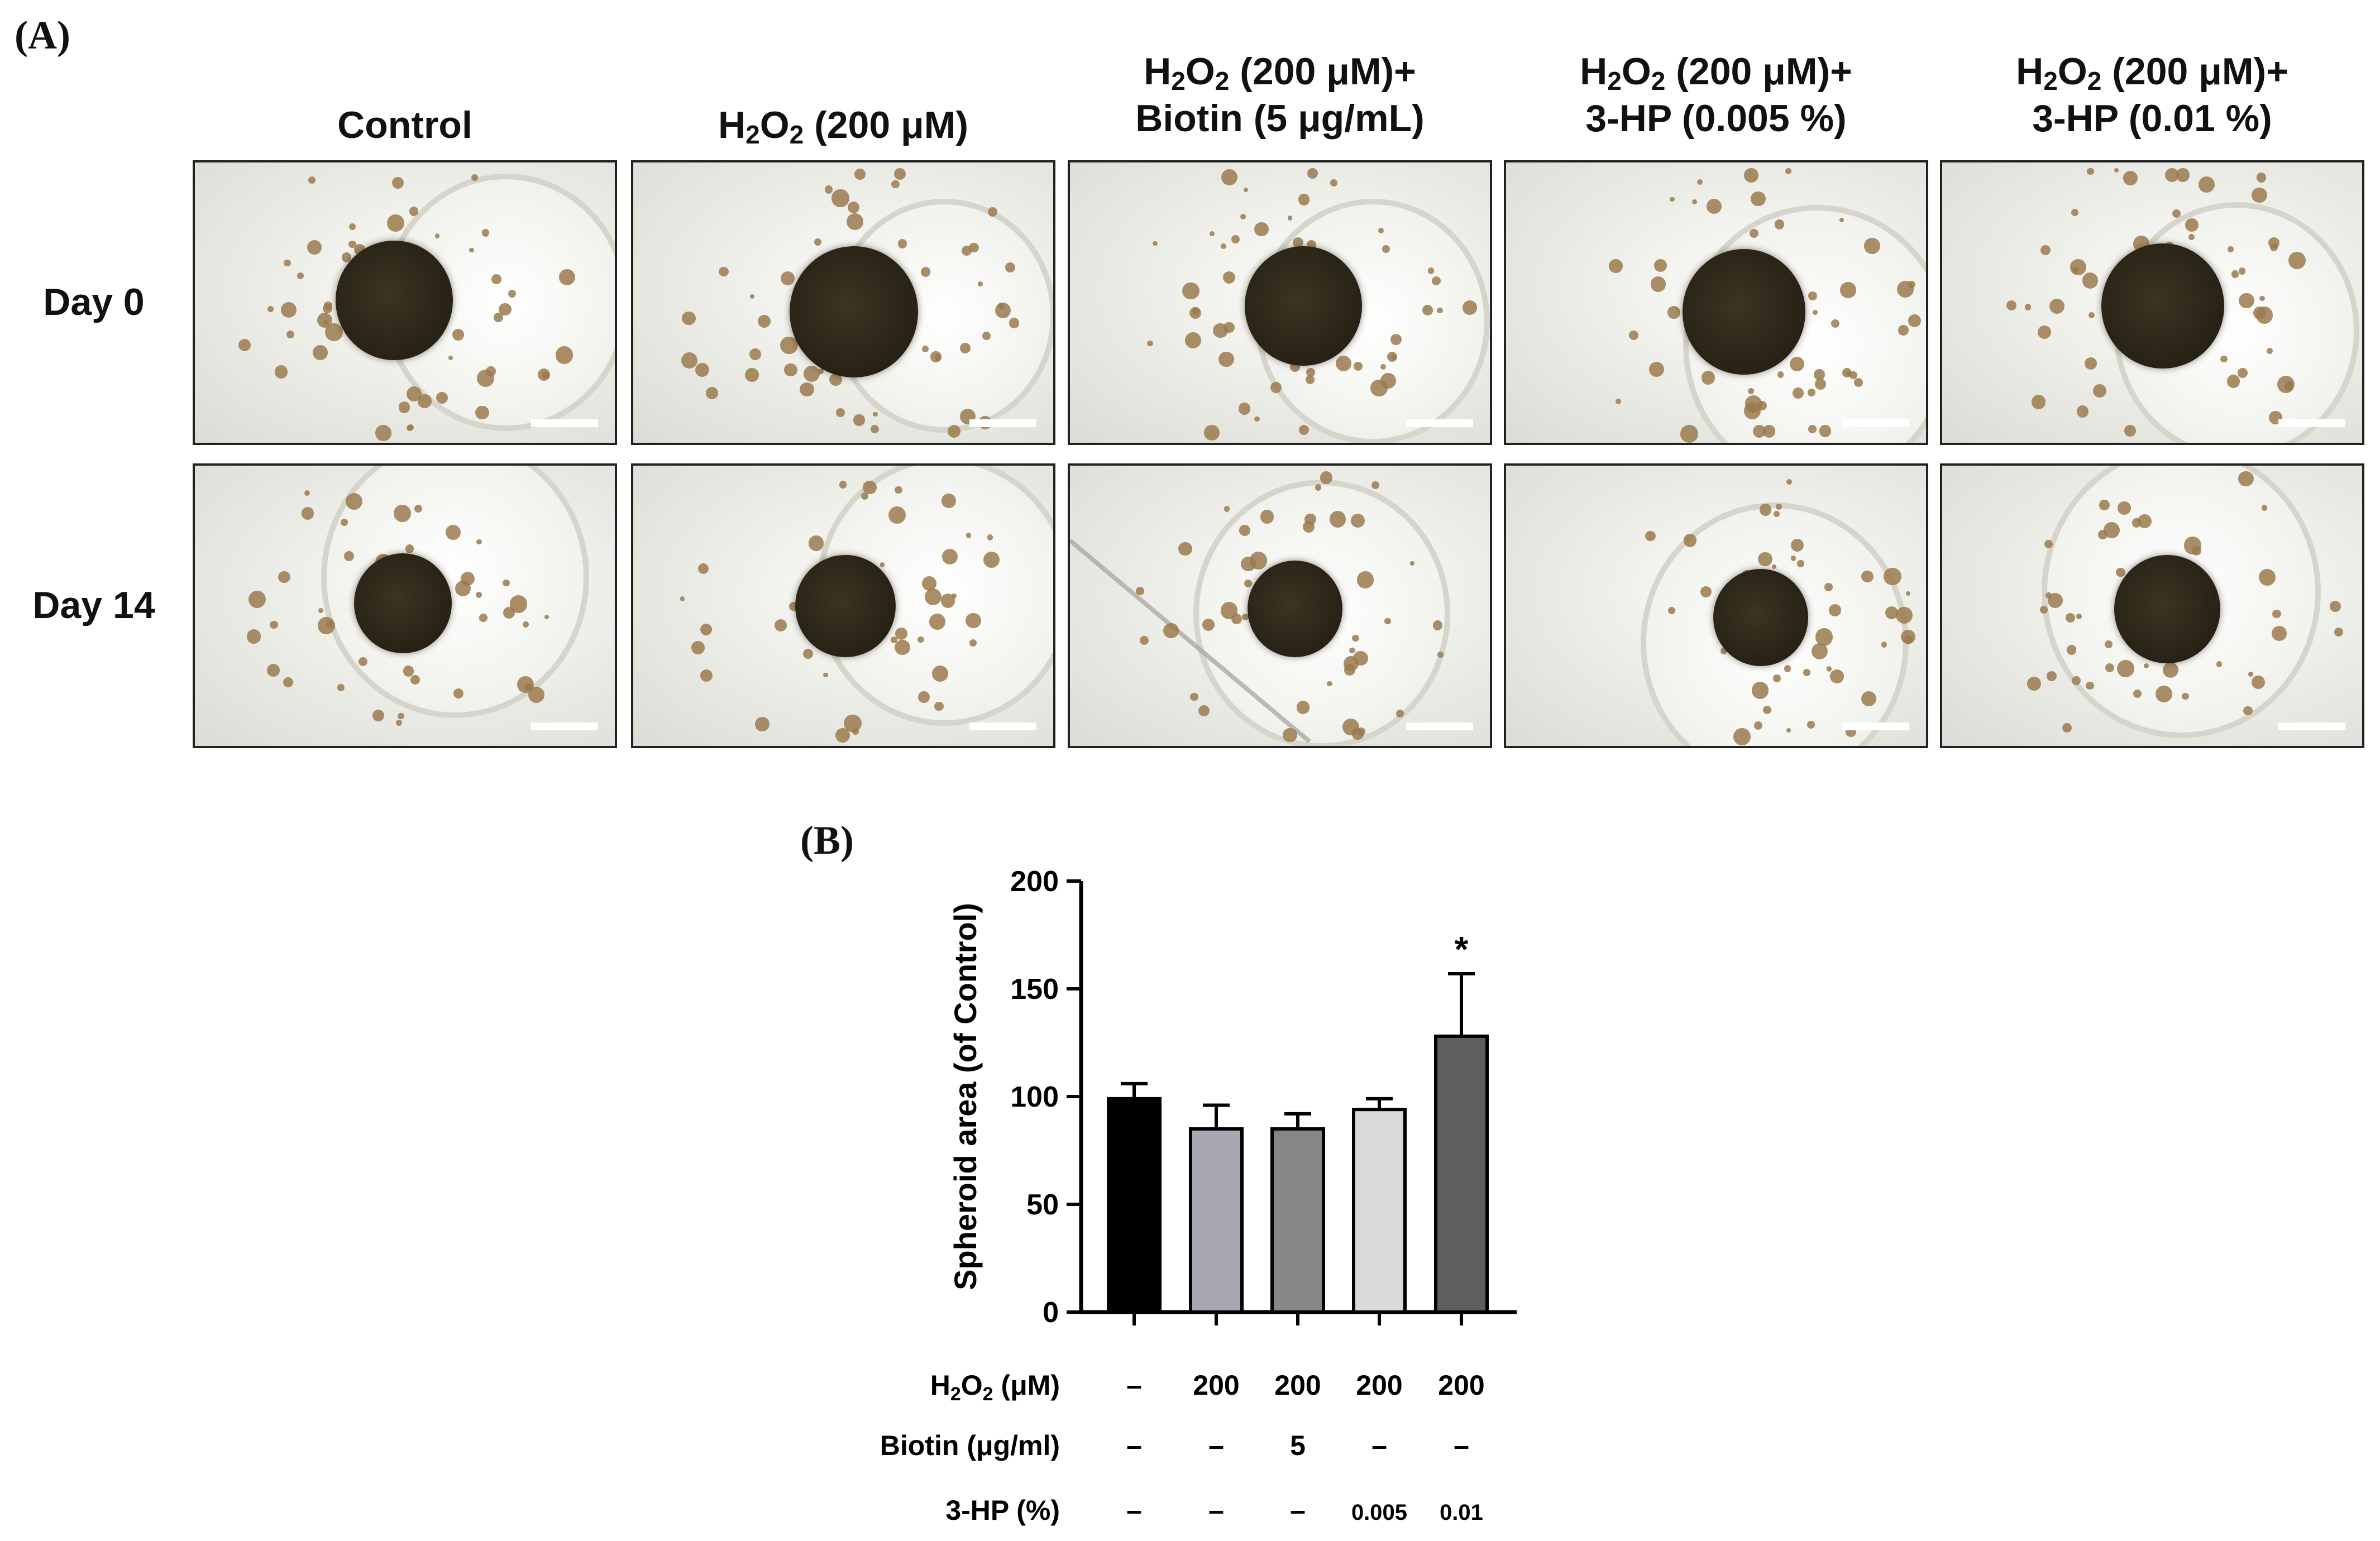  I want to click on y-tick-label: 100, so click(1034, 1097).